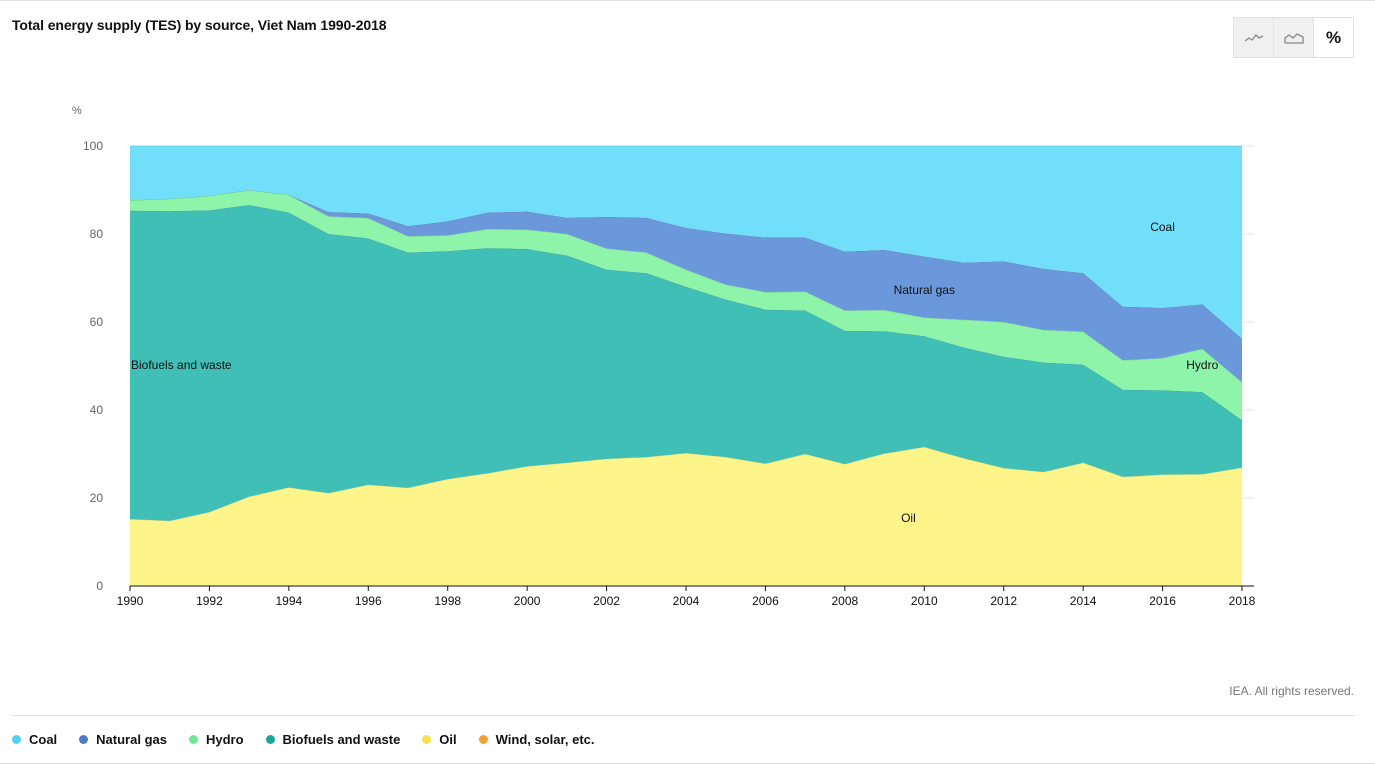 The height and width of the screenshot is (765, 1375). I want to click on line-chart-icon, so click(1253, 37).